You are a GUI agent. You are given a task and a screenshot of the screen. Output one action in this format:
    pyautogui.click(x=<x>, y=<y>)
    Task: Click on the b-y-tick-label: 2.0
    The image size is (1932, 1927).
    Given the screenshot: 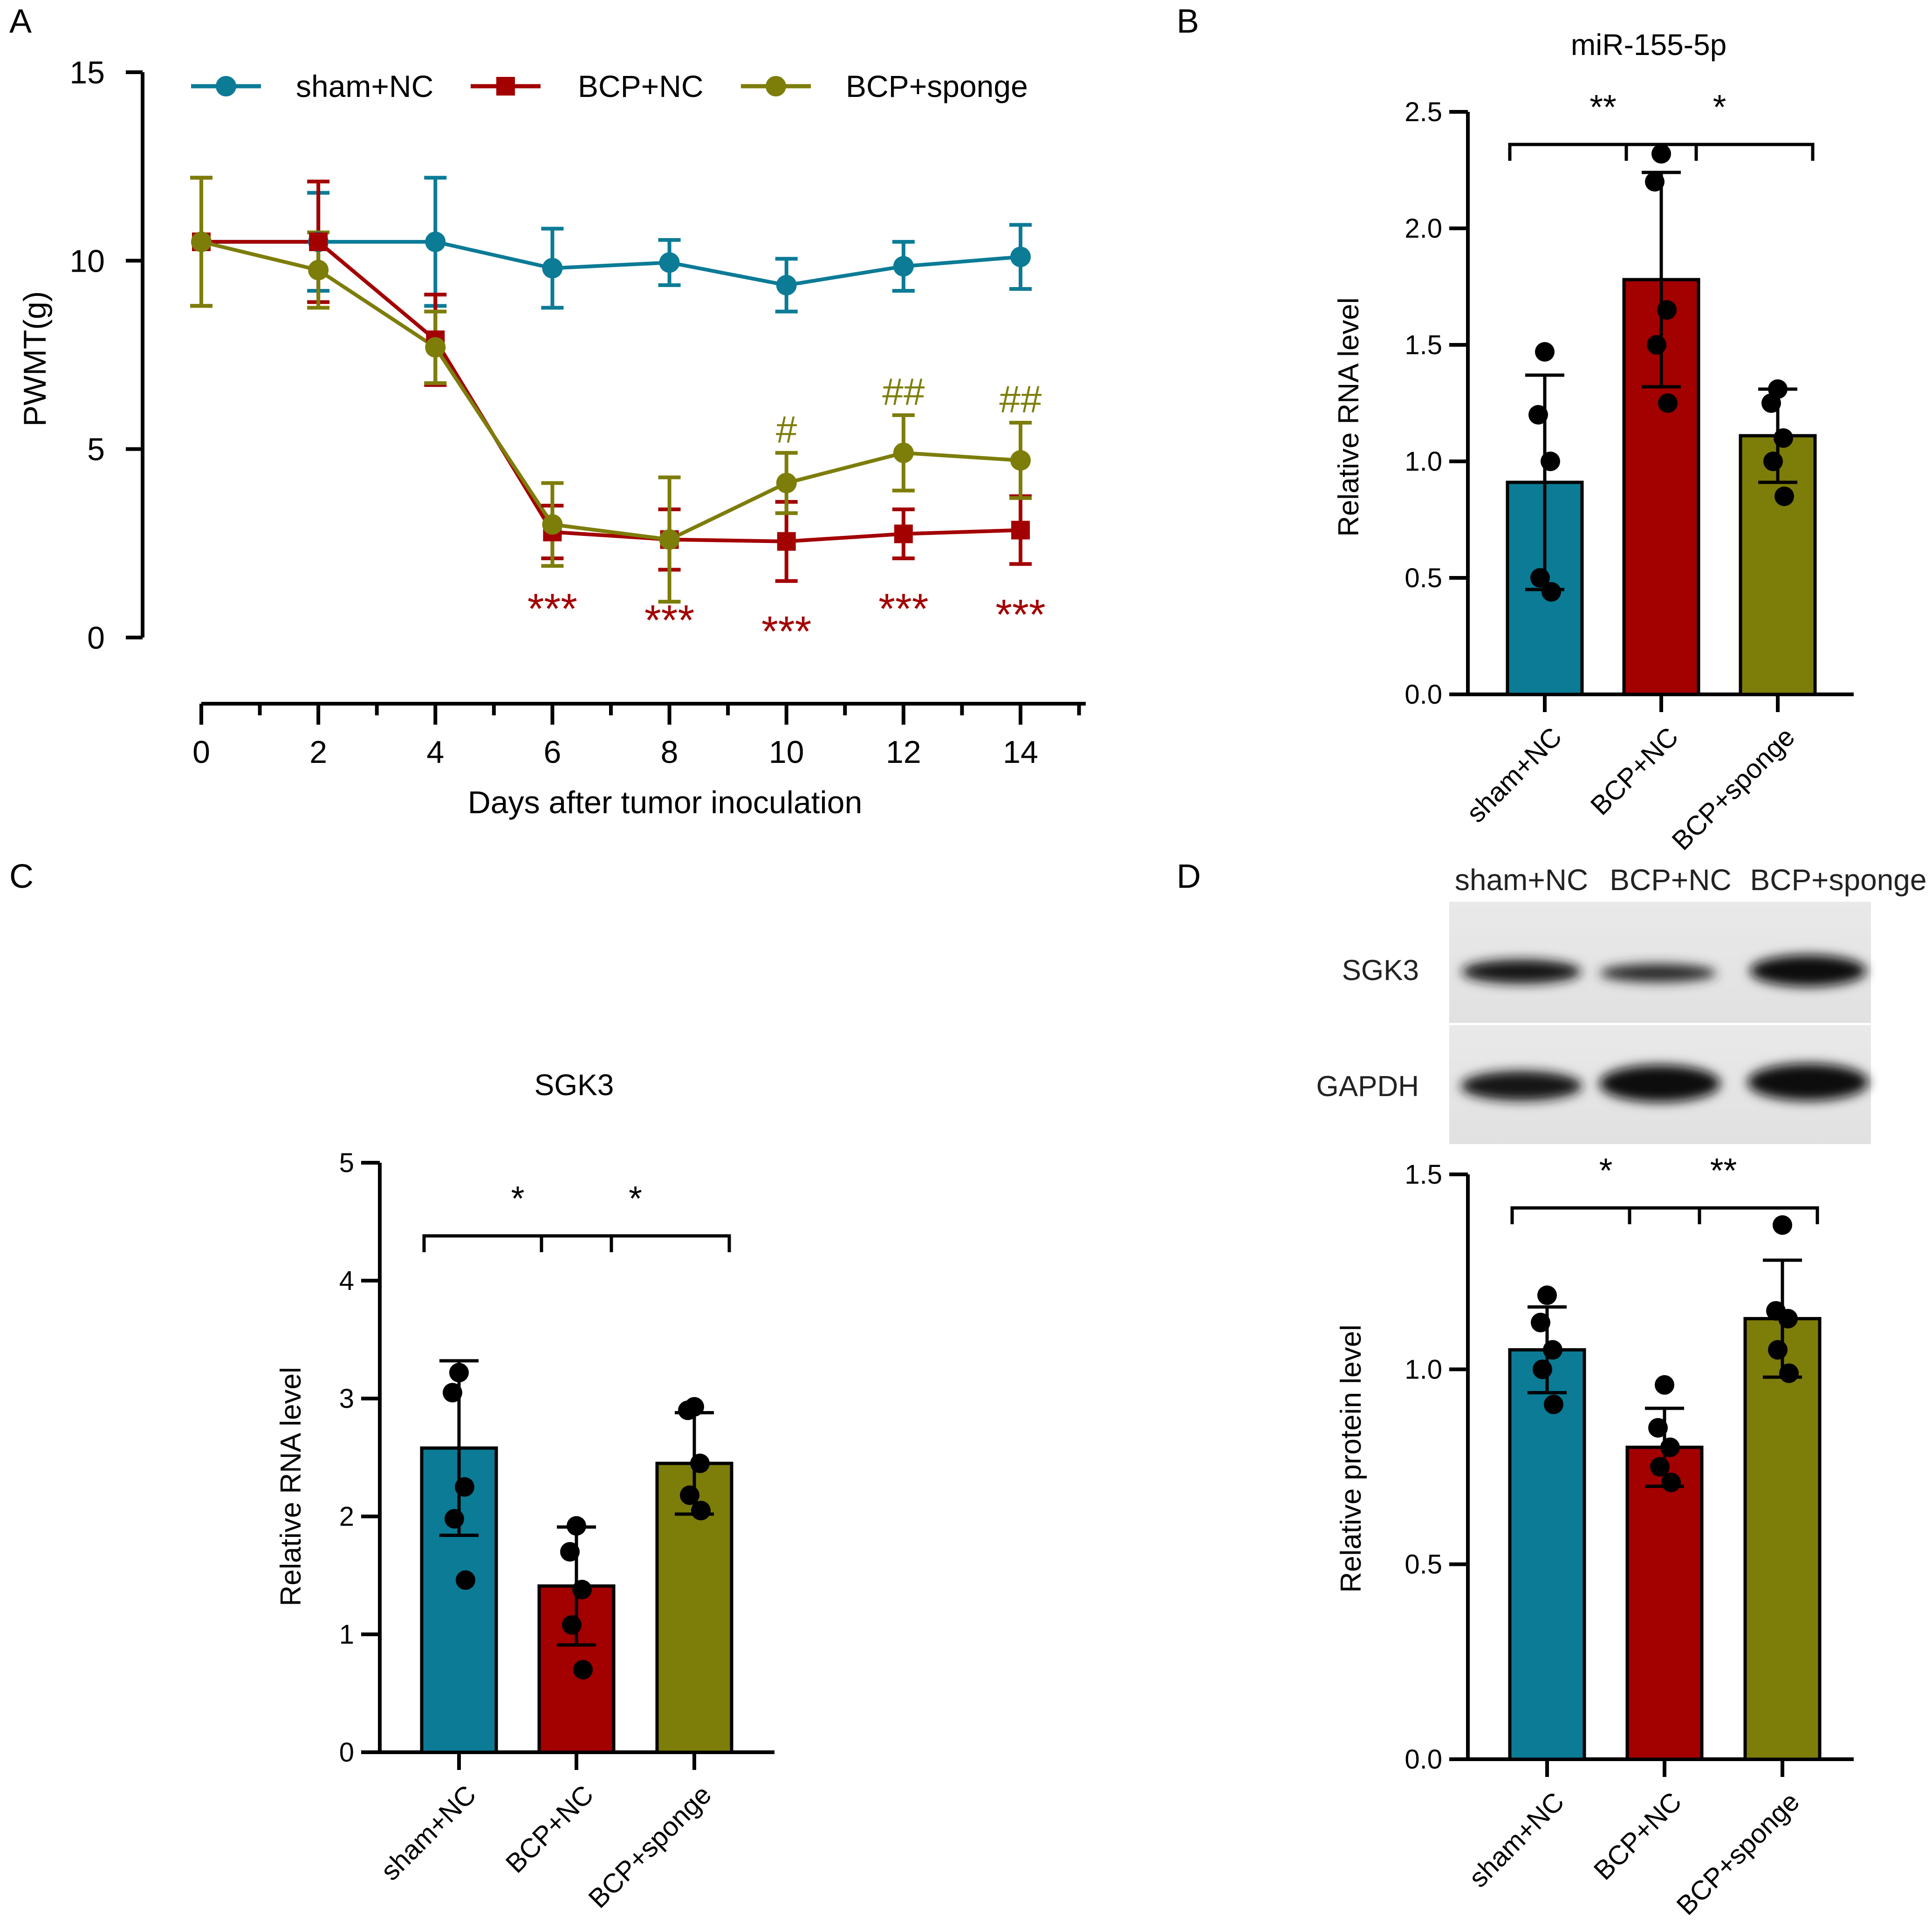 What is the action you would take?
    pyautogui.click(x=1423, y=228)
    